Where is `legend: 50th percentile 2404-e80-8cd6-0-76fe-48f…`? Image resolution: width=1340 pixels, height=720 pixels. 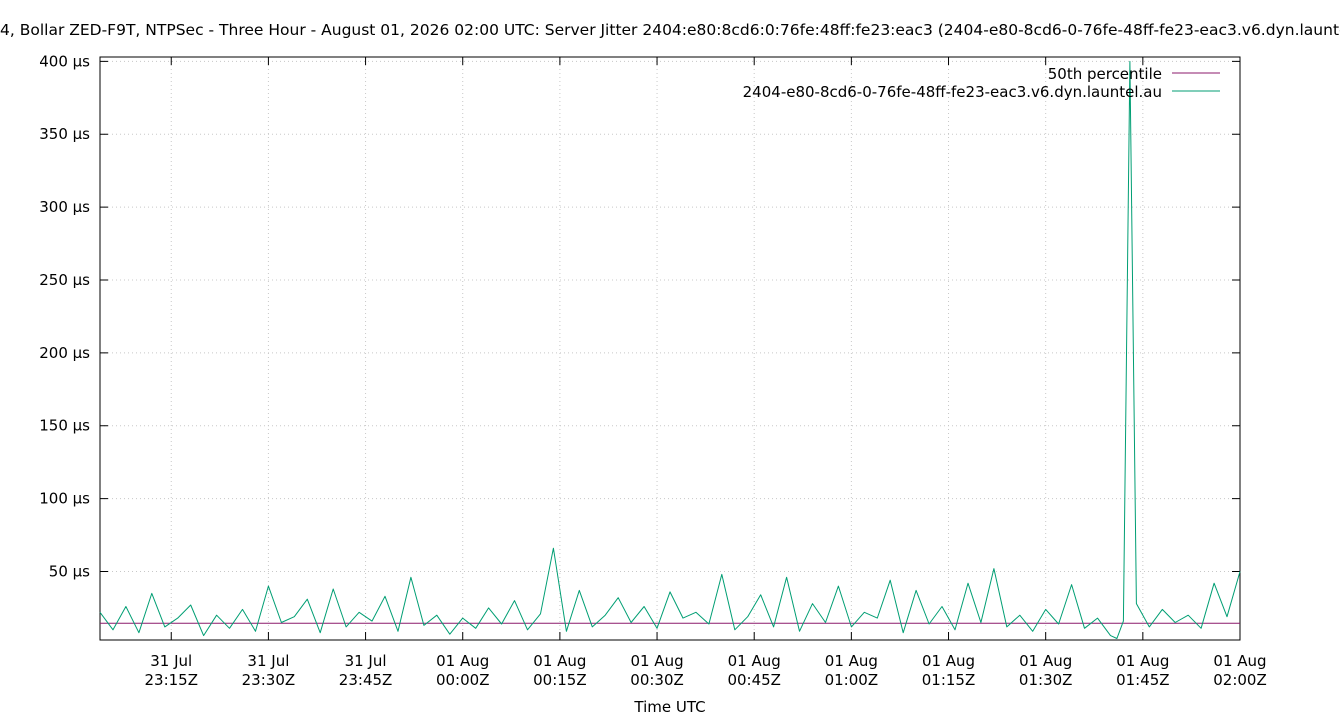
legend: 50th percentile 2404-e80-8cd6-0-76fe-48f… is located at coordinates (981, 83).